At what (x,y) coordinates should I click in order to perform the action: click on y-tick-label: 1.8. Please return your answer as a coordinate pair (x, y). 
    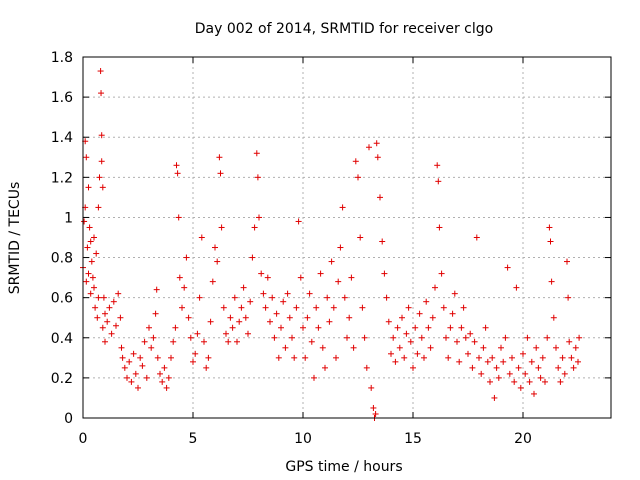
    Looking at the image, I should click on (62, 58).